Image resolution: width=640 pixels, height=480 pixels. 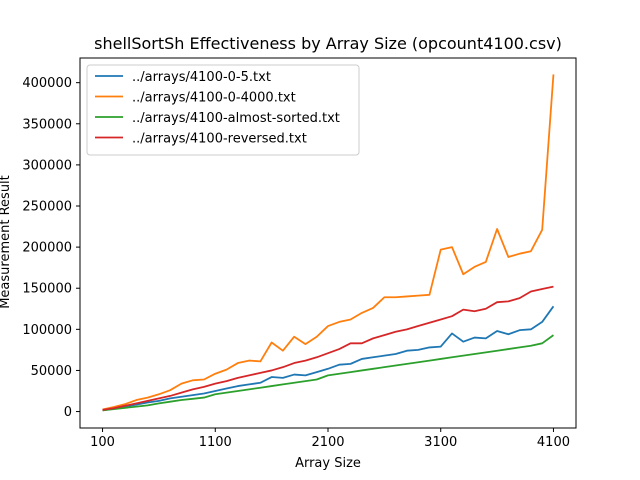 I want to click on x-axis: 100 1100 2100 3100 4100, so click(x=330, y=439).